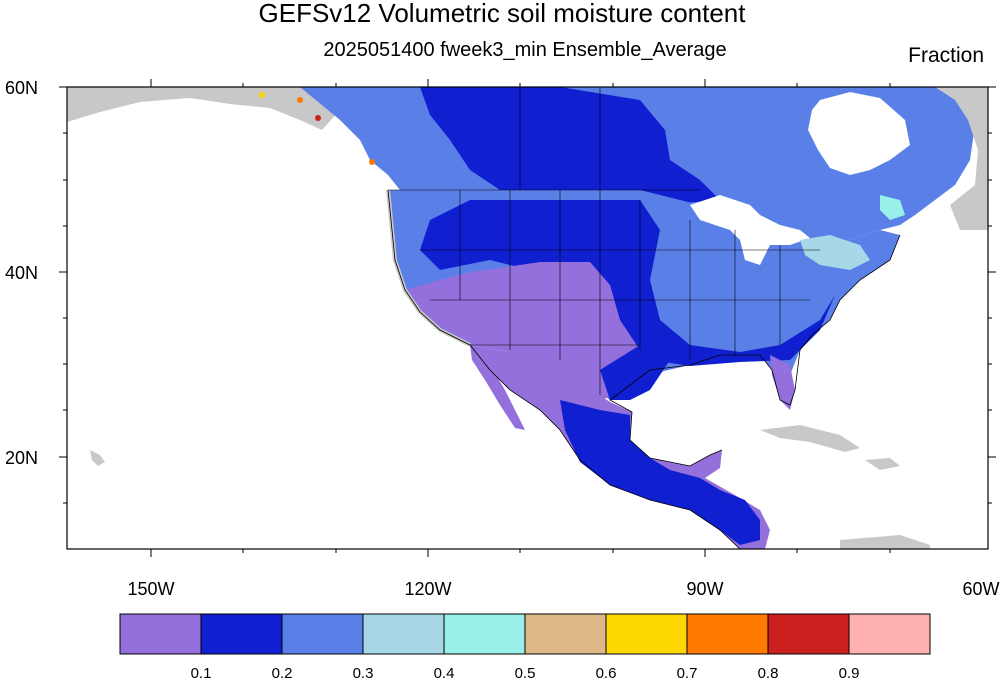 The image size is (1004, 681). I want to click on colorbar: 0.1 0.2 0.3 0.4 0.5 0.6 0.7 0.8 0.9, so click(525, 647).